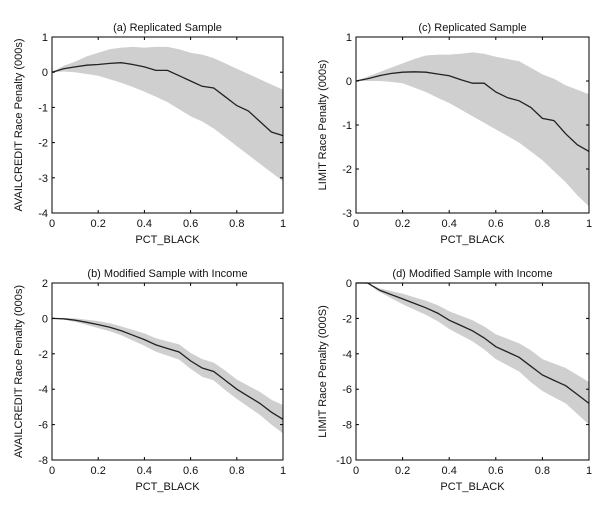 The height and width of the screenshot is (511, 600). I want to click on axes-frame-a, so click(167, 125).